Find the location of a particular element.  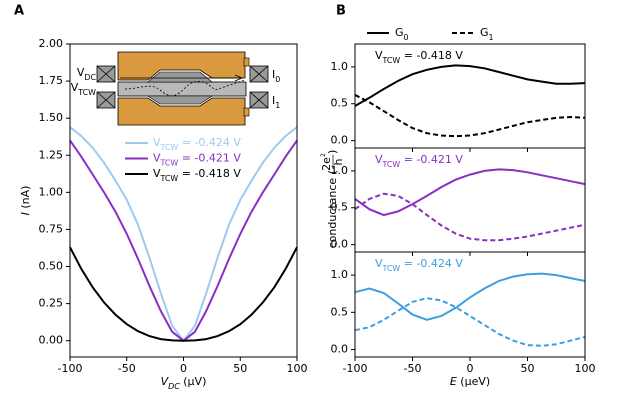

device-schematic is located at coordinates (182, 88).